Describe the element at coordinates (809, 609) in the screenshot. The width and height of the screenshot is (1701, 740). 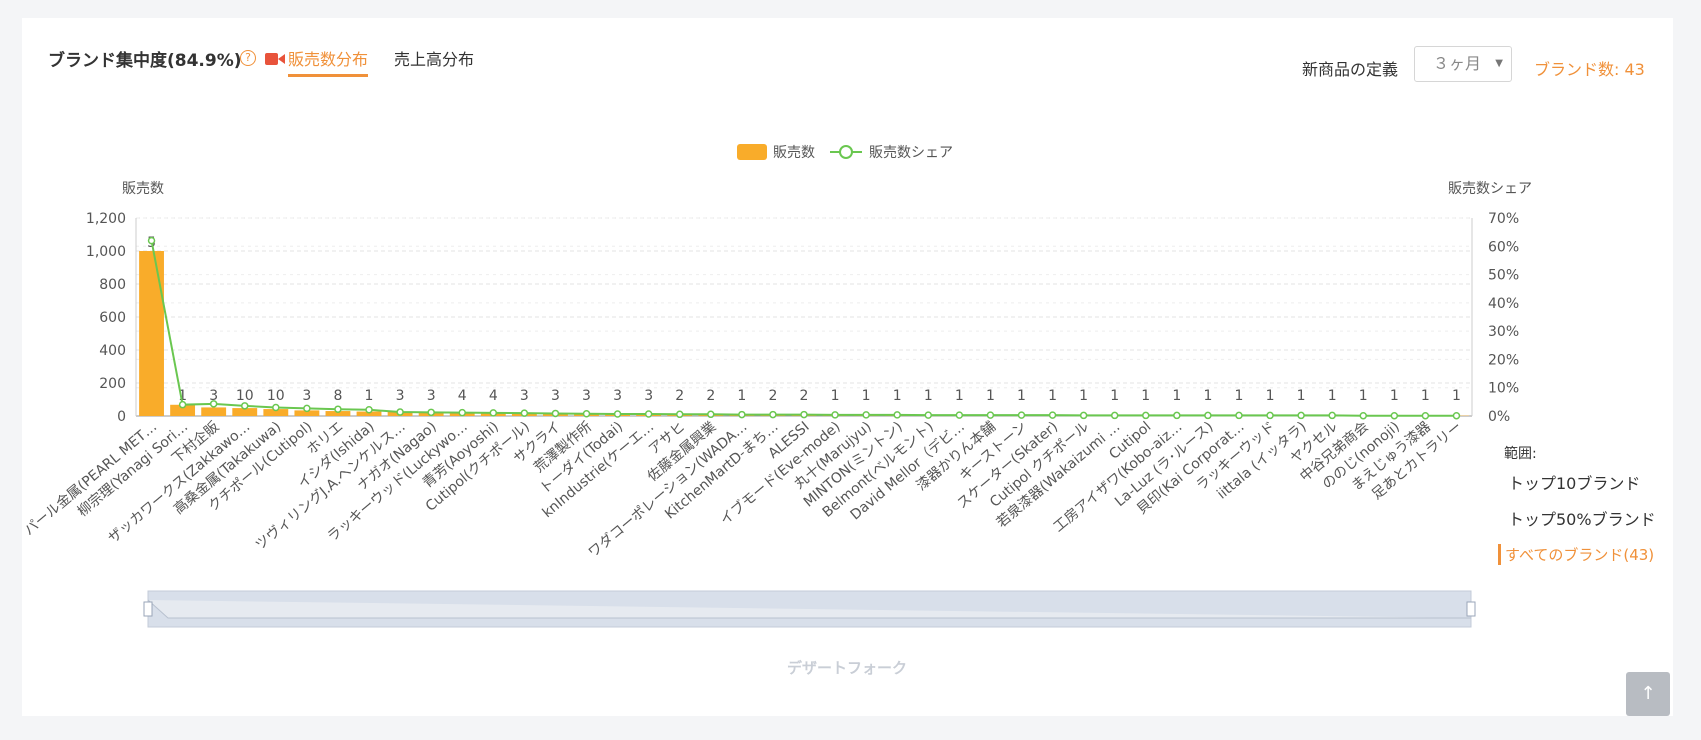
I see `data-zoom-slider` at that location.